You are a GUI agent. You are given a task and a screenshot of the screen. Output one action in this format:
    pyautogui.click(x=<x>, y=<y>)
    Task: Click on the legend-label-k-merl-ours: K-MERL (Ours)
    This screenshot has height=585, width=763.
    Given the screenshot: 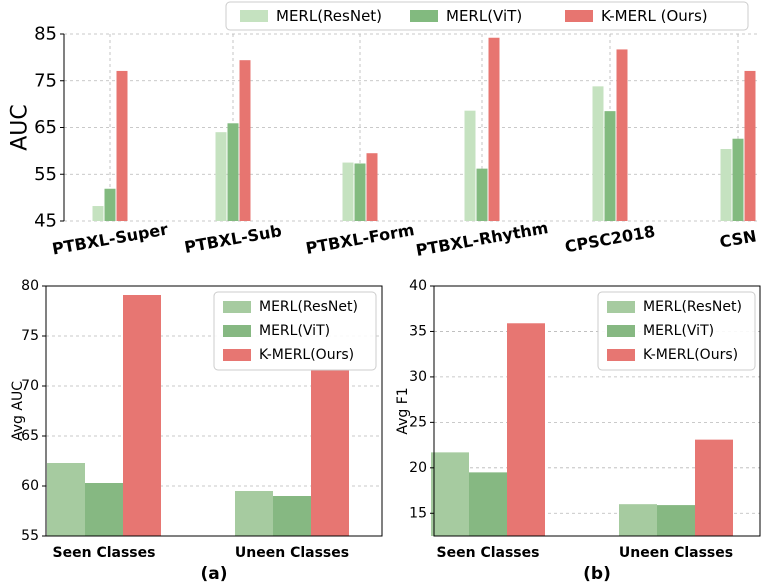 What is the action you would take?
    pyautogui.click(x=654, y=16)
    